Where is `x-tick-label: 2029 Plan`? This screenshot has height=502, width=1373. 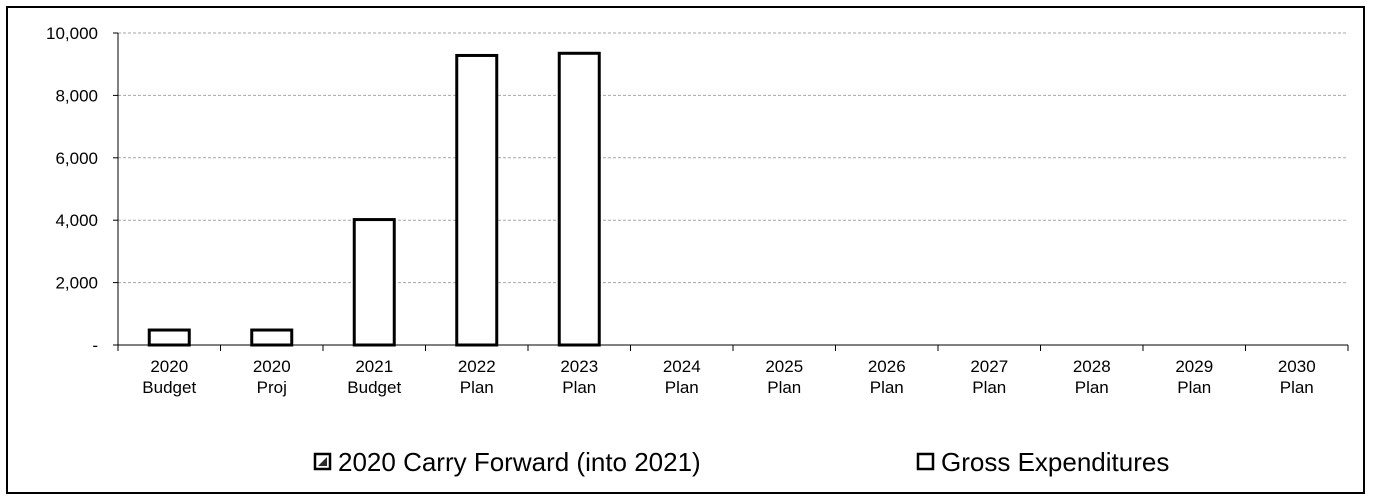
x-tick-label: 2029 Plan is located at coordinates (1194, 377).